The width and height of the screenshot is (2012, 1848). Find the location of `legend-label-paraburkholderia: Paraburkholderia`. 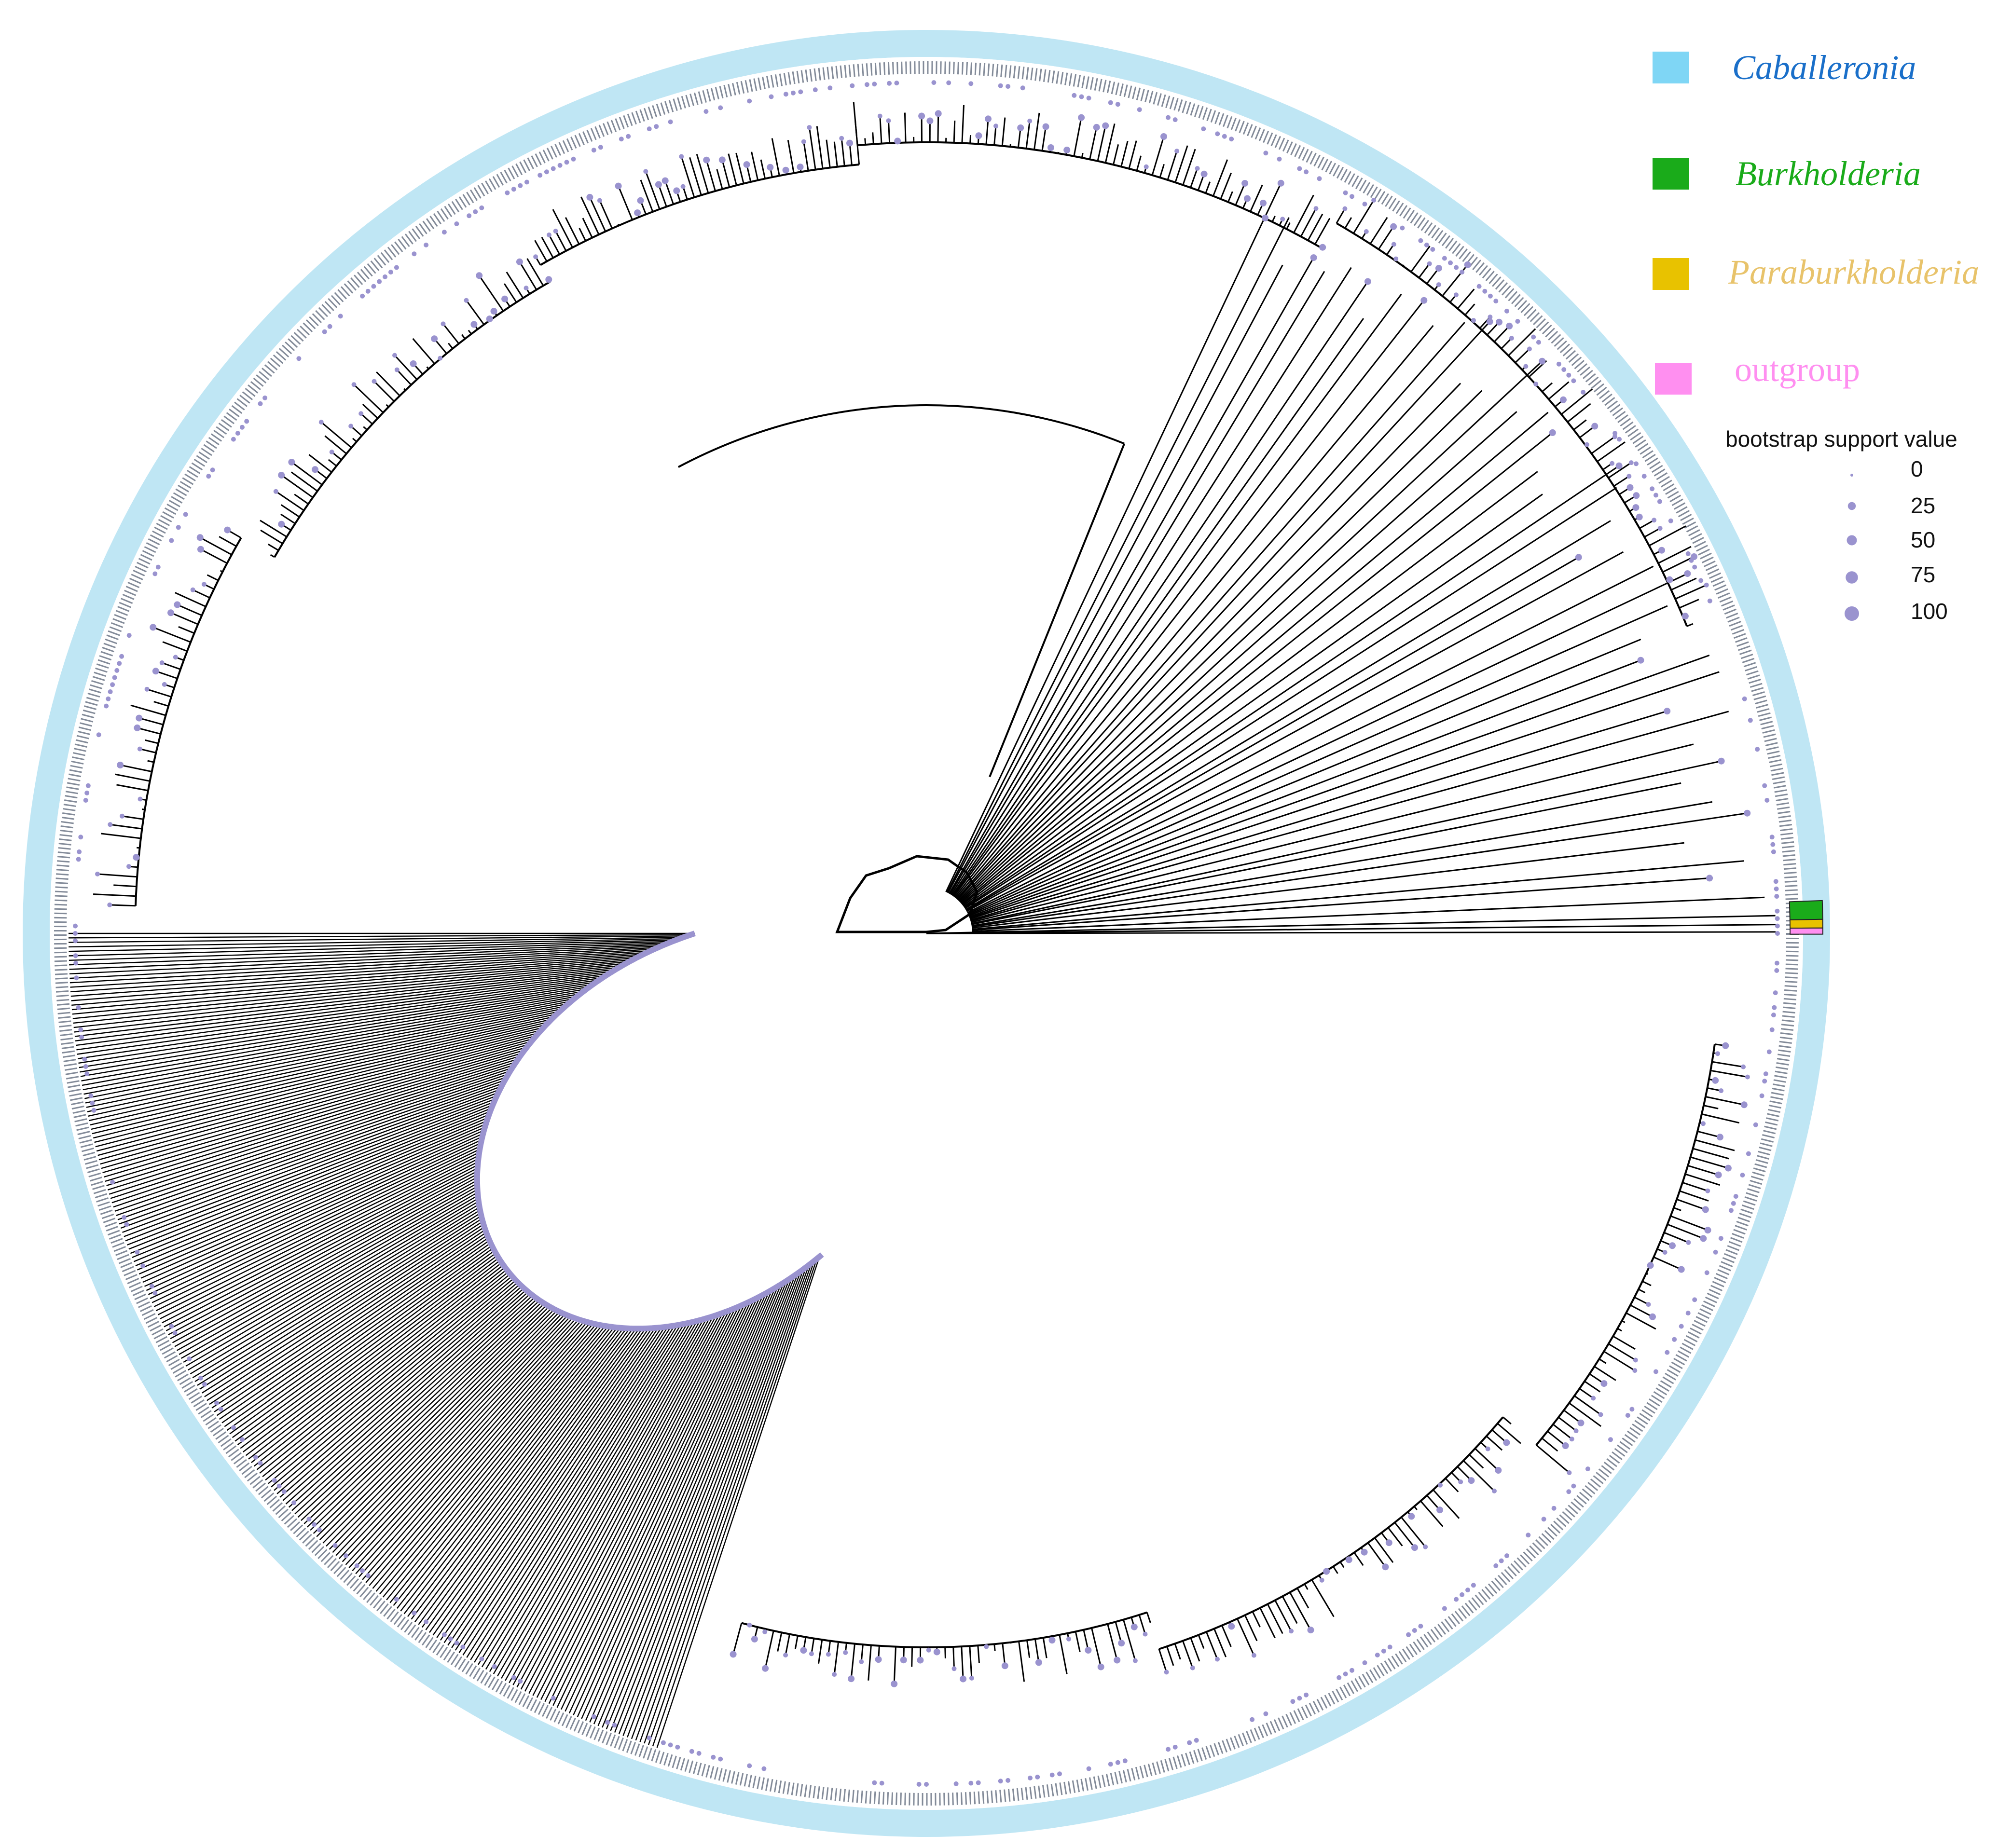

legend-label-paraburkholderia: Paraburkholderia is located at coordinates (1854, 272).